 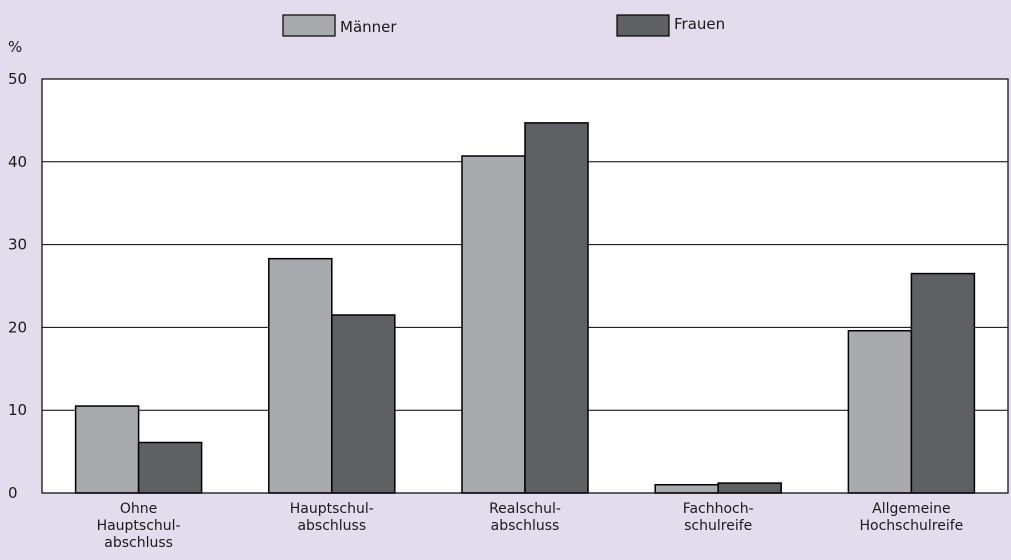 I want to click on x-tick-label-0: Ohne Hauptschul-abschluss, so click(x=139, y=526).